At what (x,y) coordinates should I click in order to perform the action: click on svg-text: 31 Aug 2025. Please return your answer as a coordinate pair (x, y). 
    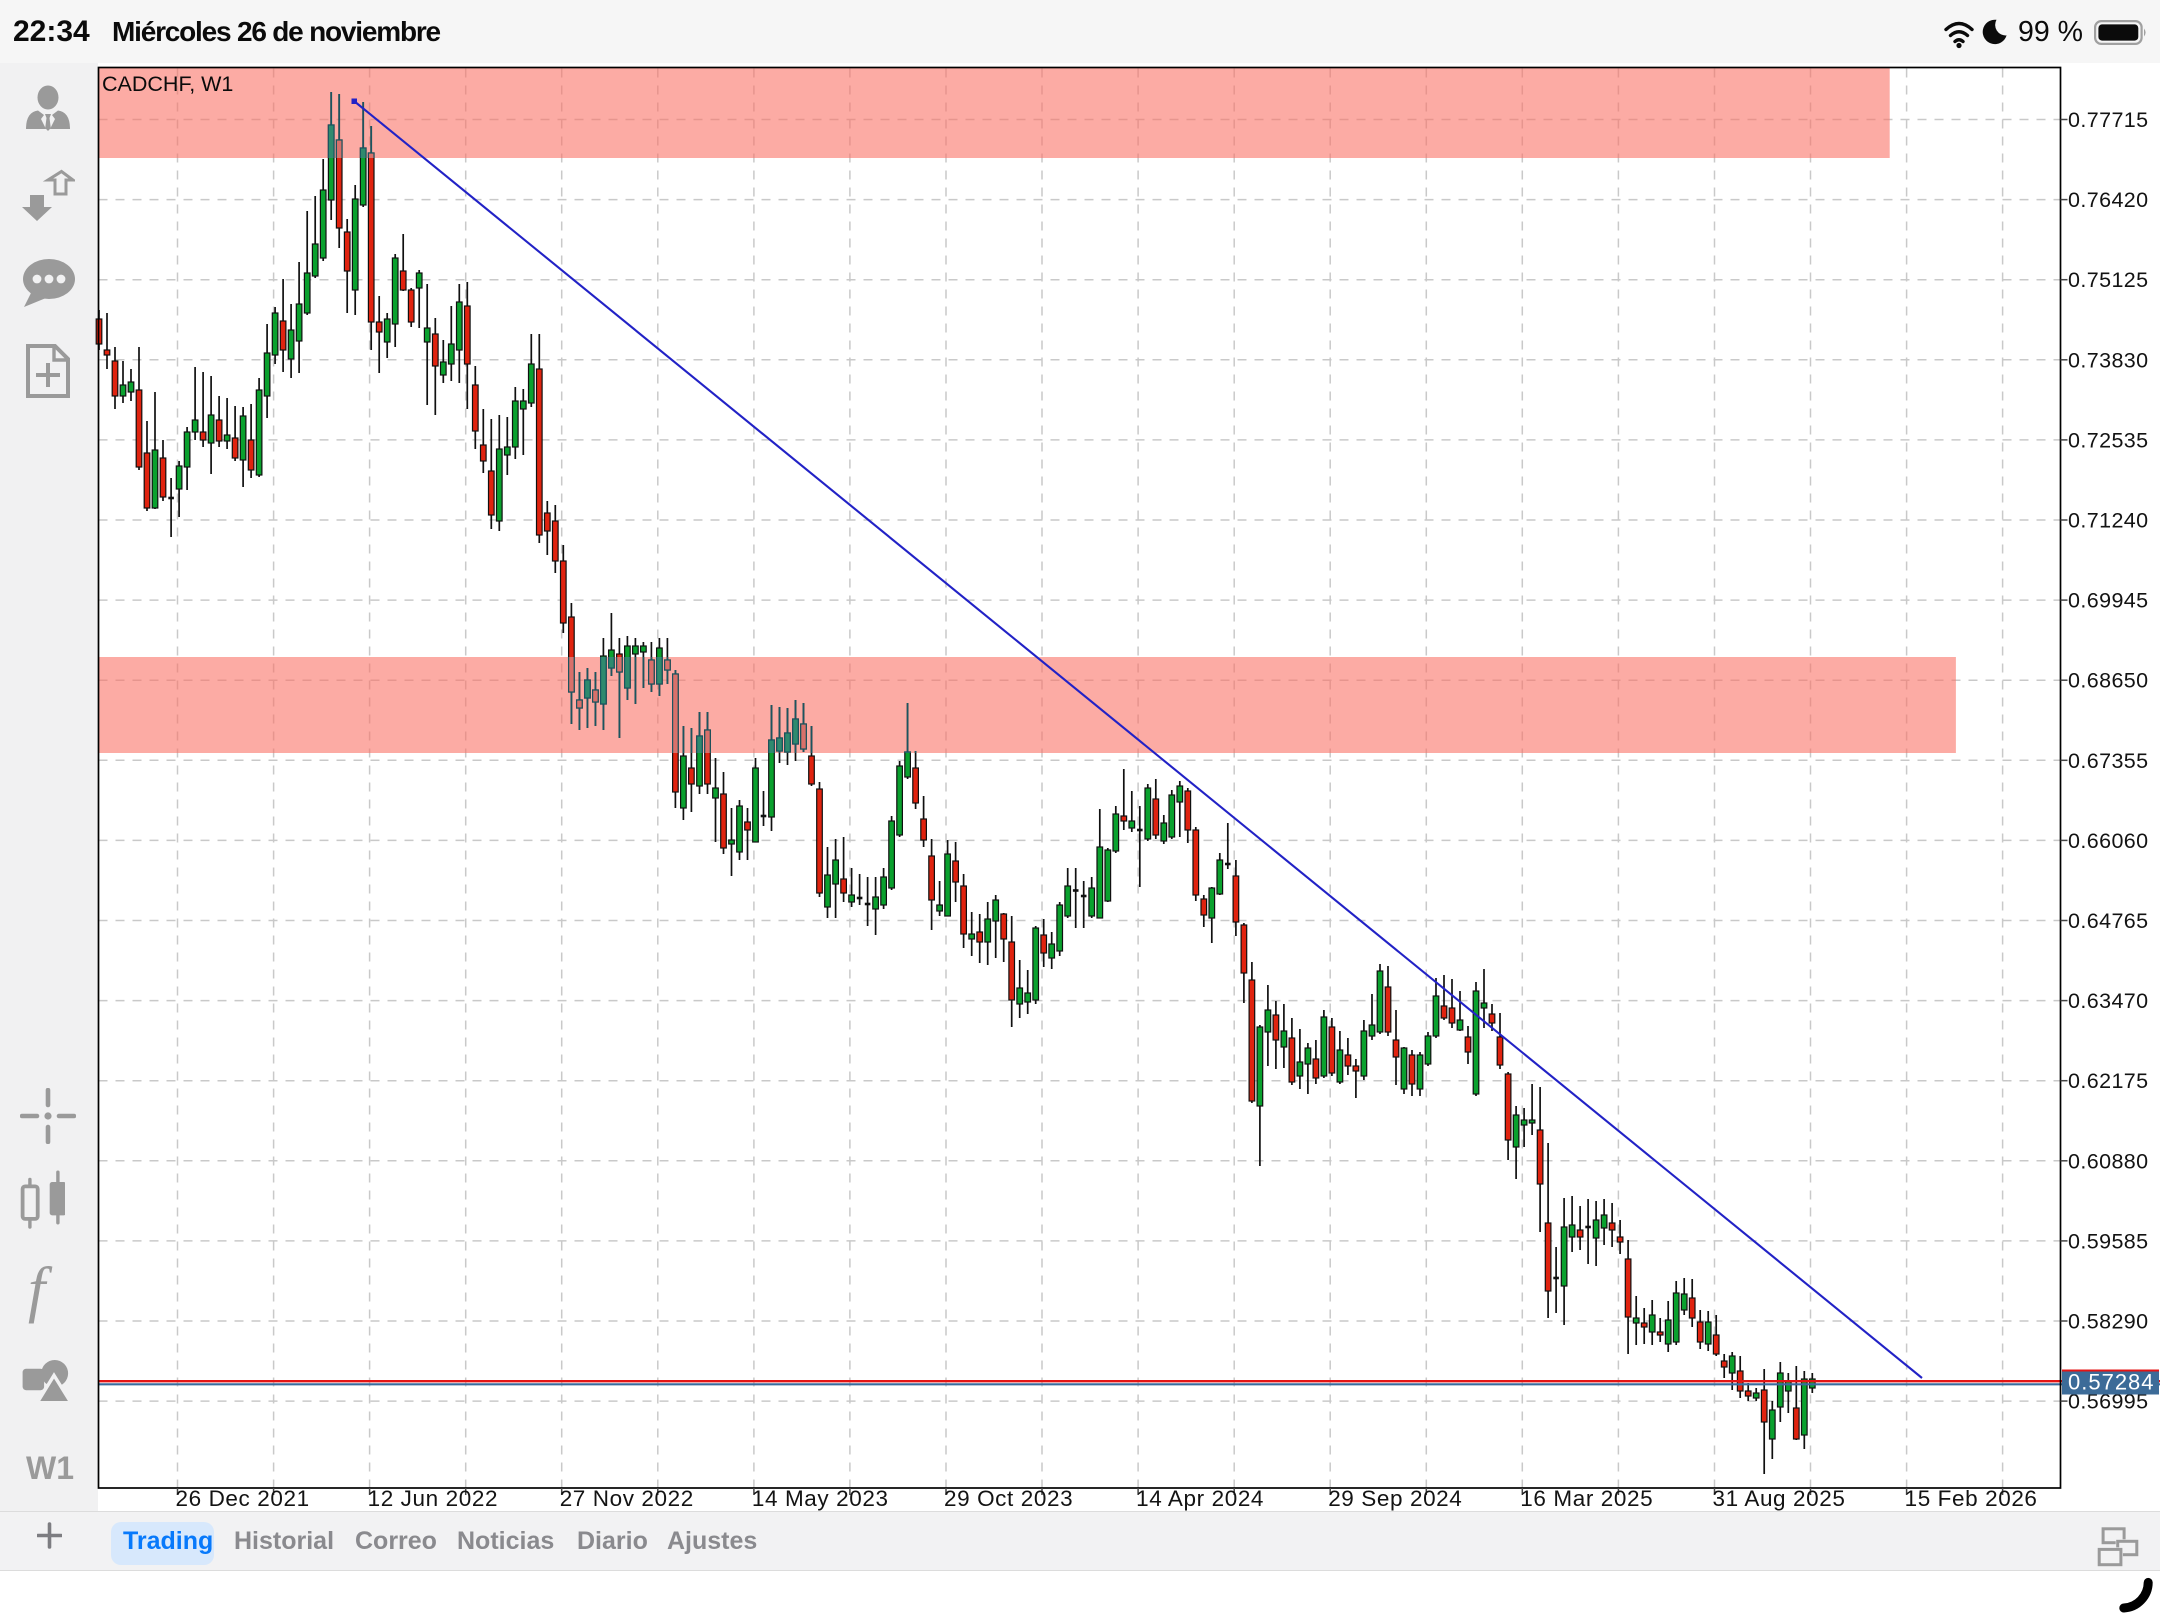
    Looking at the image, I should click on (1779, 1498).